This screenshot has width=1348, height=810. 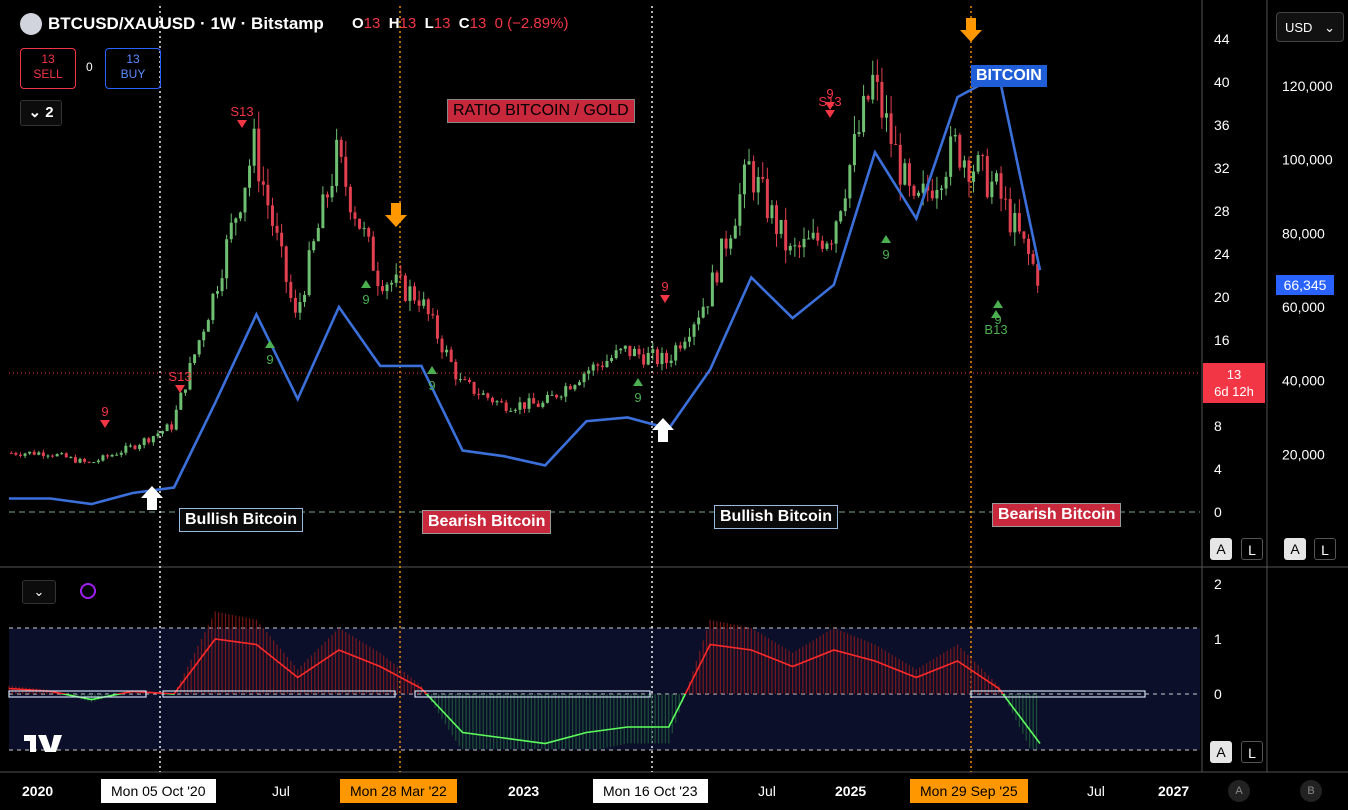 I want to click on symbol-title: BTCUSD/XAUUSD · 1W · Bitstamp, so click(x=186, y=23).